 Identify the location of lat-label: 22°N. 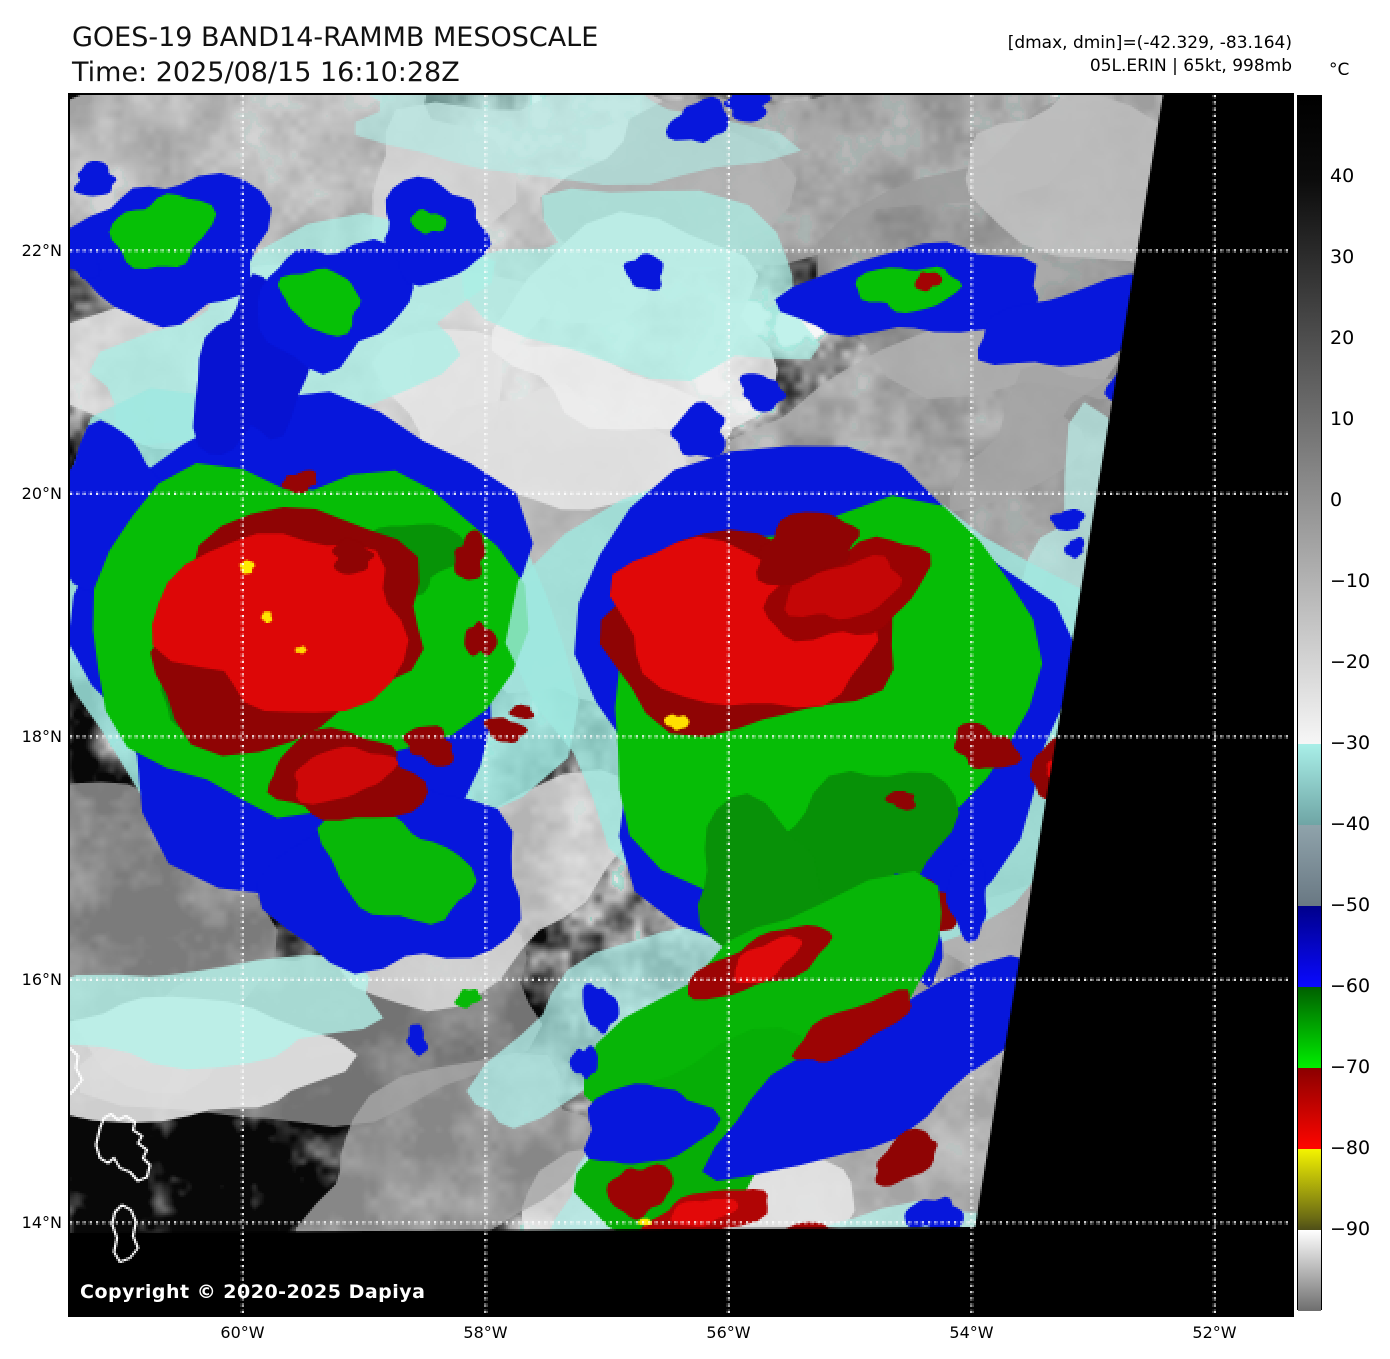
(41, 250).